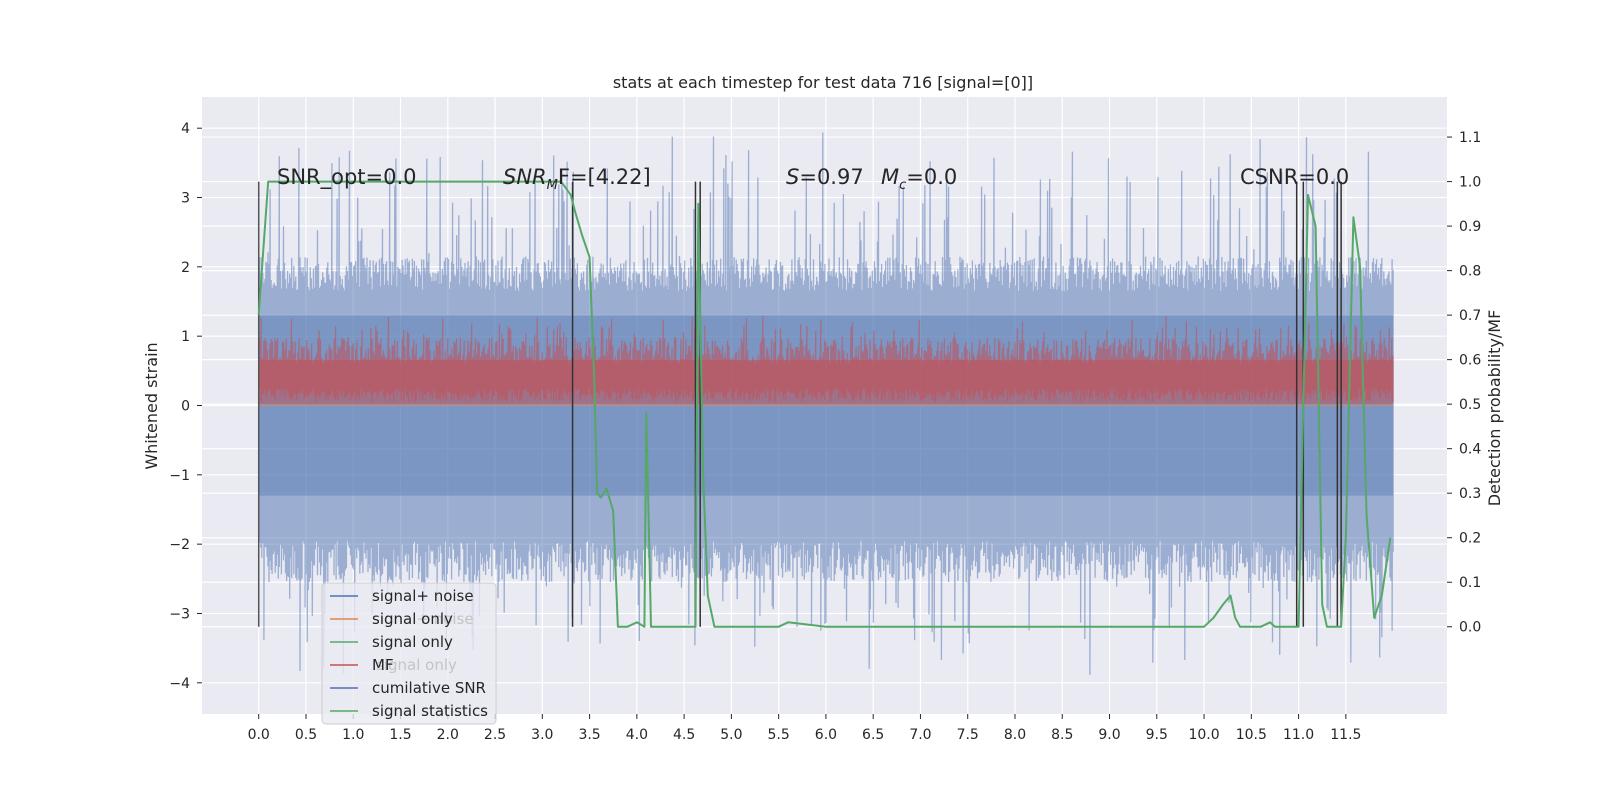 The width and height of the screenshot is (1600, 800). What do you see at coordinates (185, 268) in the screenshot?
I see `y-left-tick-label: 2` at bounding box center [185, 268].